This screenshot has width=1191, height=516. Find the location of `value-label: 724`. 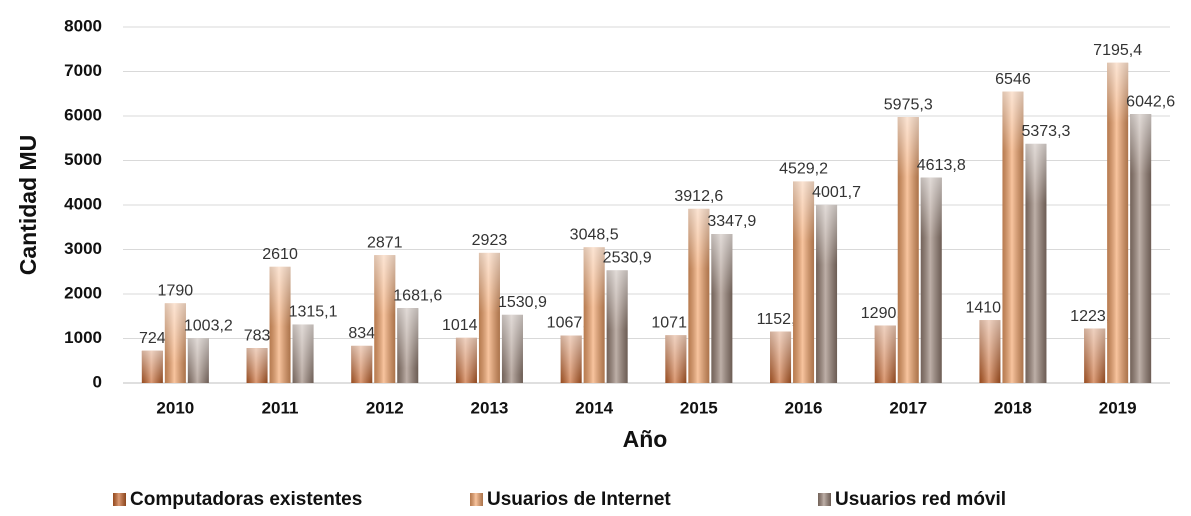

value-label: 724 is located at coordinates (152, 338).